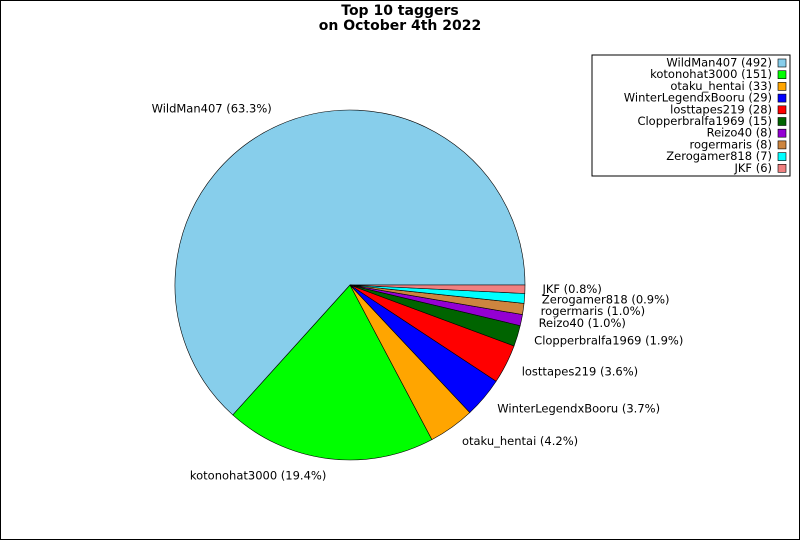 Image resolution: width=800 pixels, height=540 pixels. What do you see at coordinates (571, 289) in the screenshot?
I see `slice-label: JKF (0.8%)` at bounding box center [571, 289].